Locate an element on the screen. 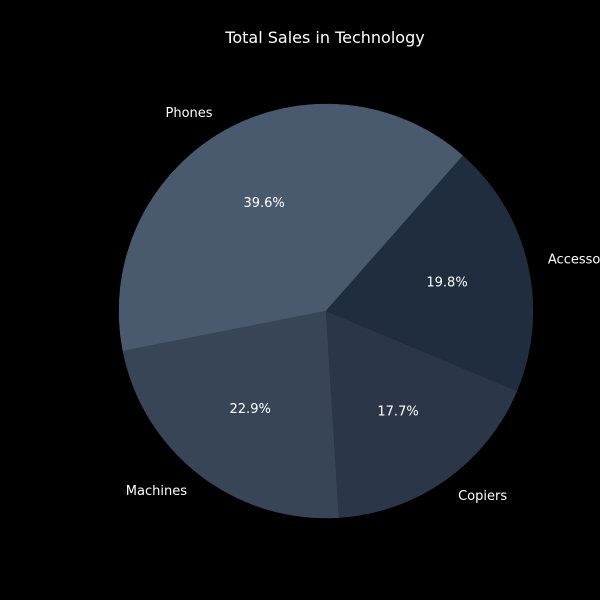  chart-title: Total Sales in Technology is located at coordinates (324, 37).